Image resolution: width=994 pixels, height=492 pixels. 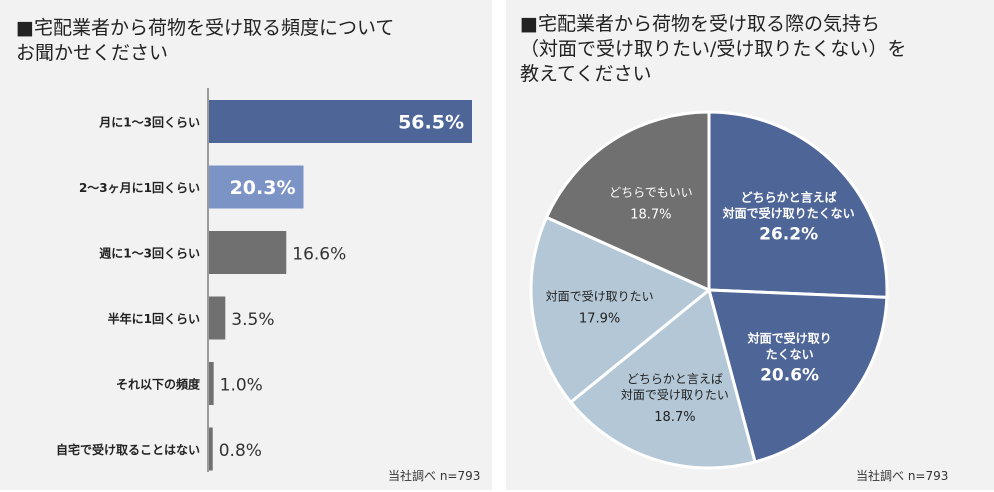 What do you see at coordinates (600, 296) in the screenshot?
I see `pie-slice-label: 対面で受け取りたい` at bounding box center [600, 296].